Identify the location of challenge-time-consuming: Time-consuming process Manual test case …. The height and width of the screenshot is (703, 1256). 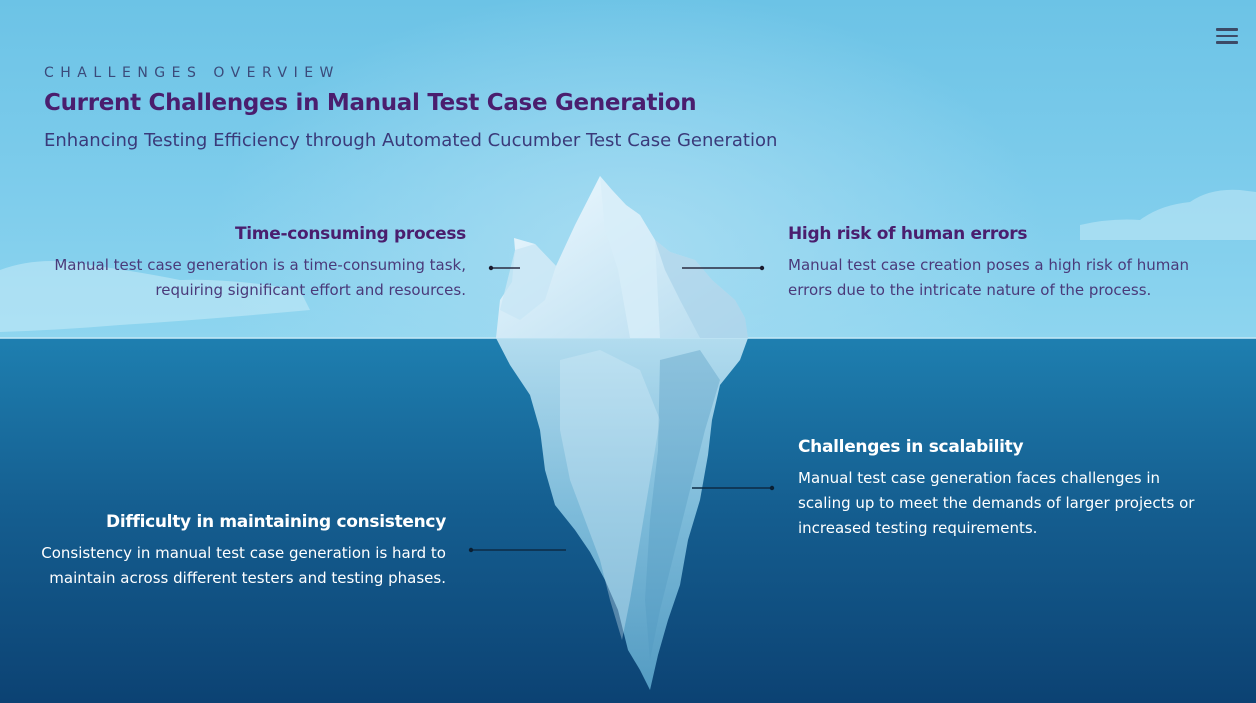
(243, 263).